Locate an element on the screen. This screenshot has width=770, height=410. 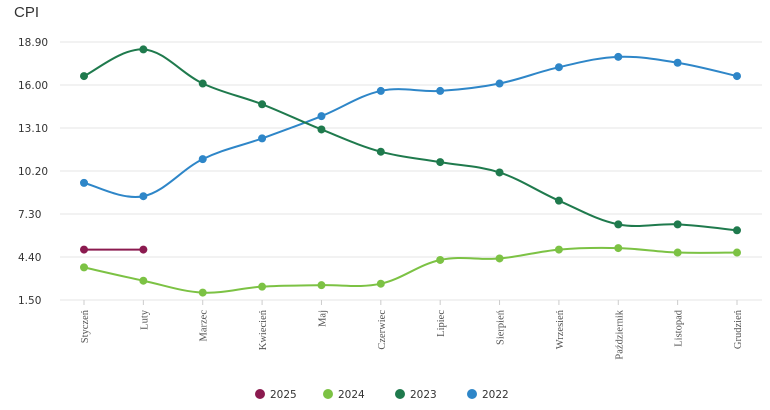
y-tick-label: 4.40 is located at coordinates (29, 258).